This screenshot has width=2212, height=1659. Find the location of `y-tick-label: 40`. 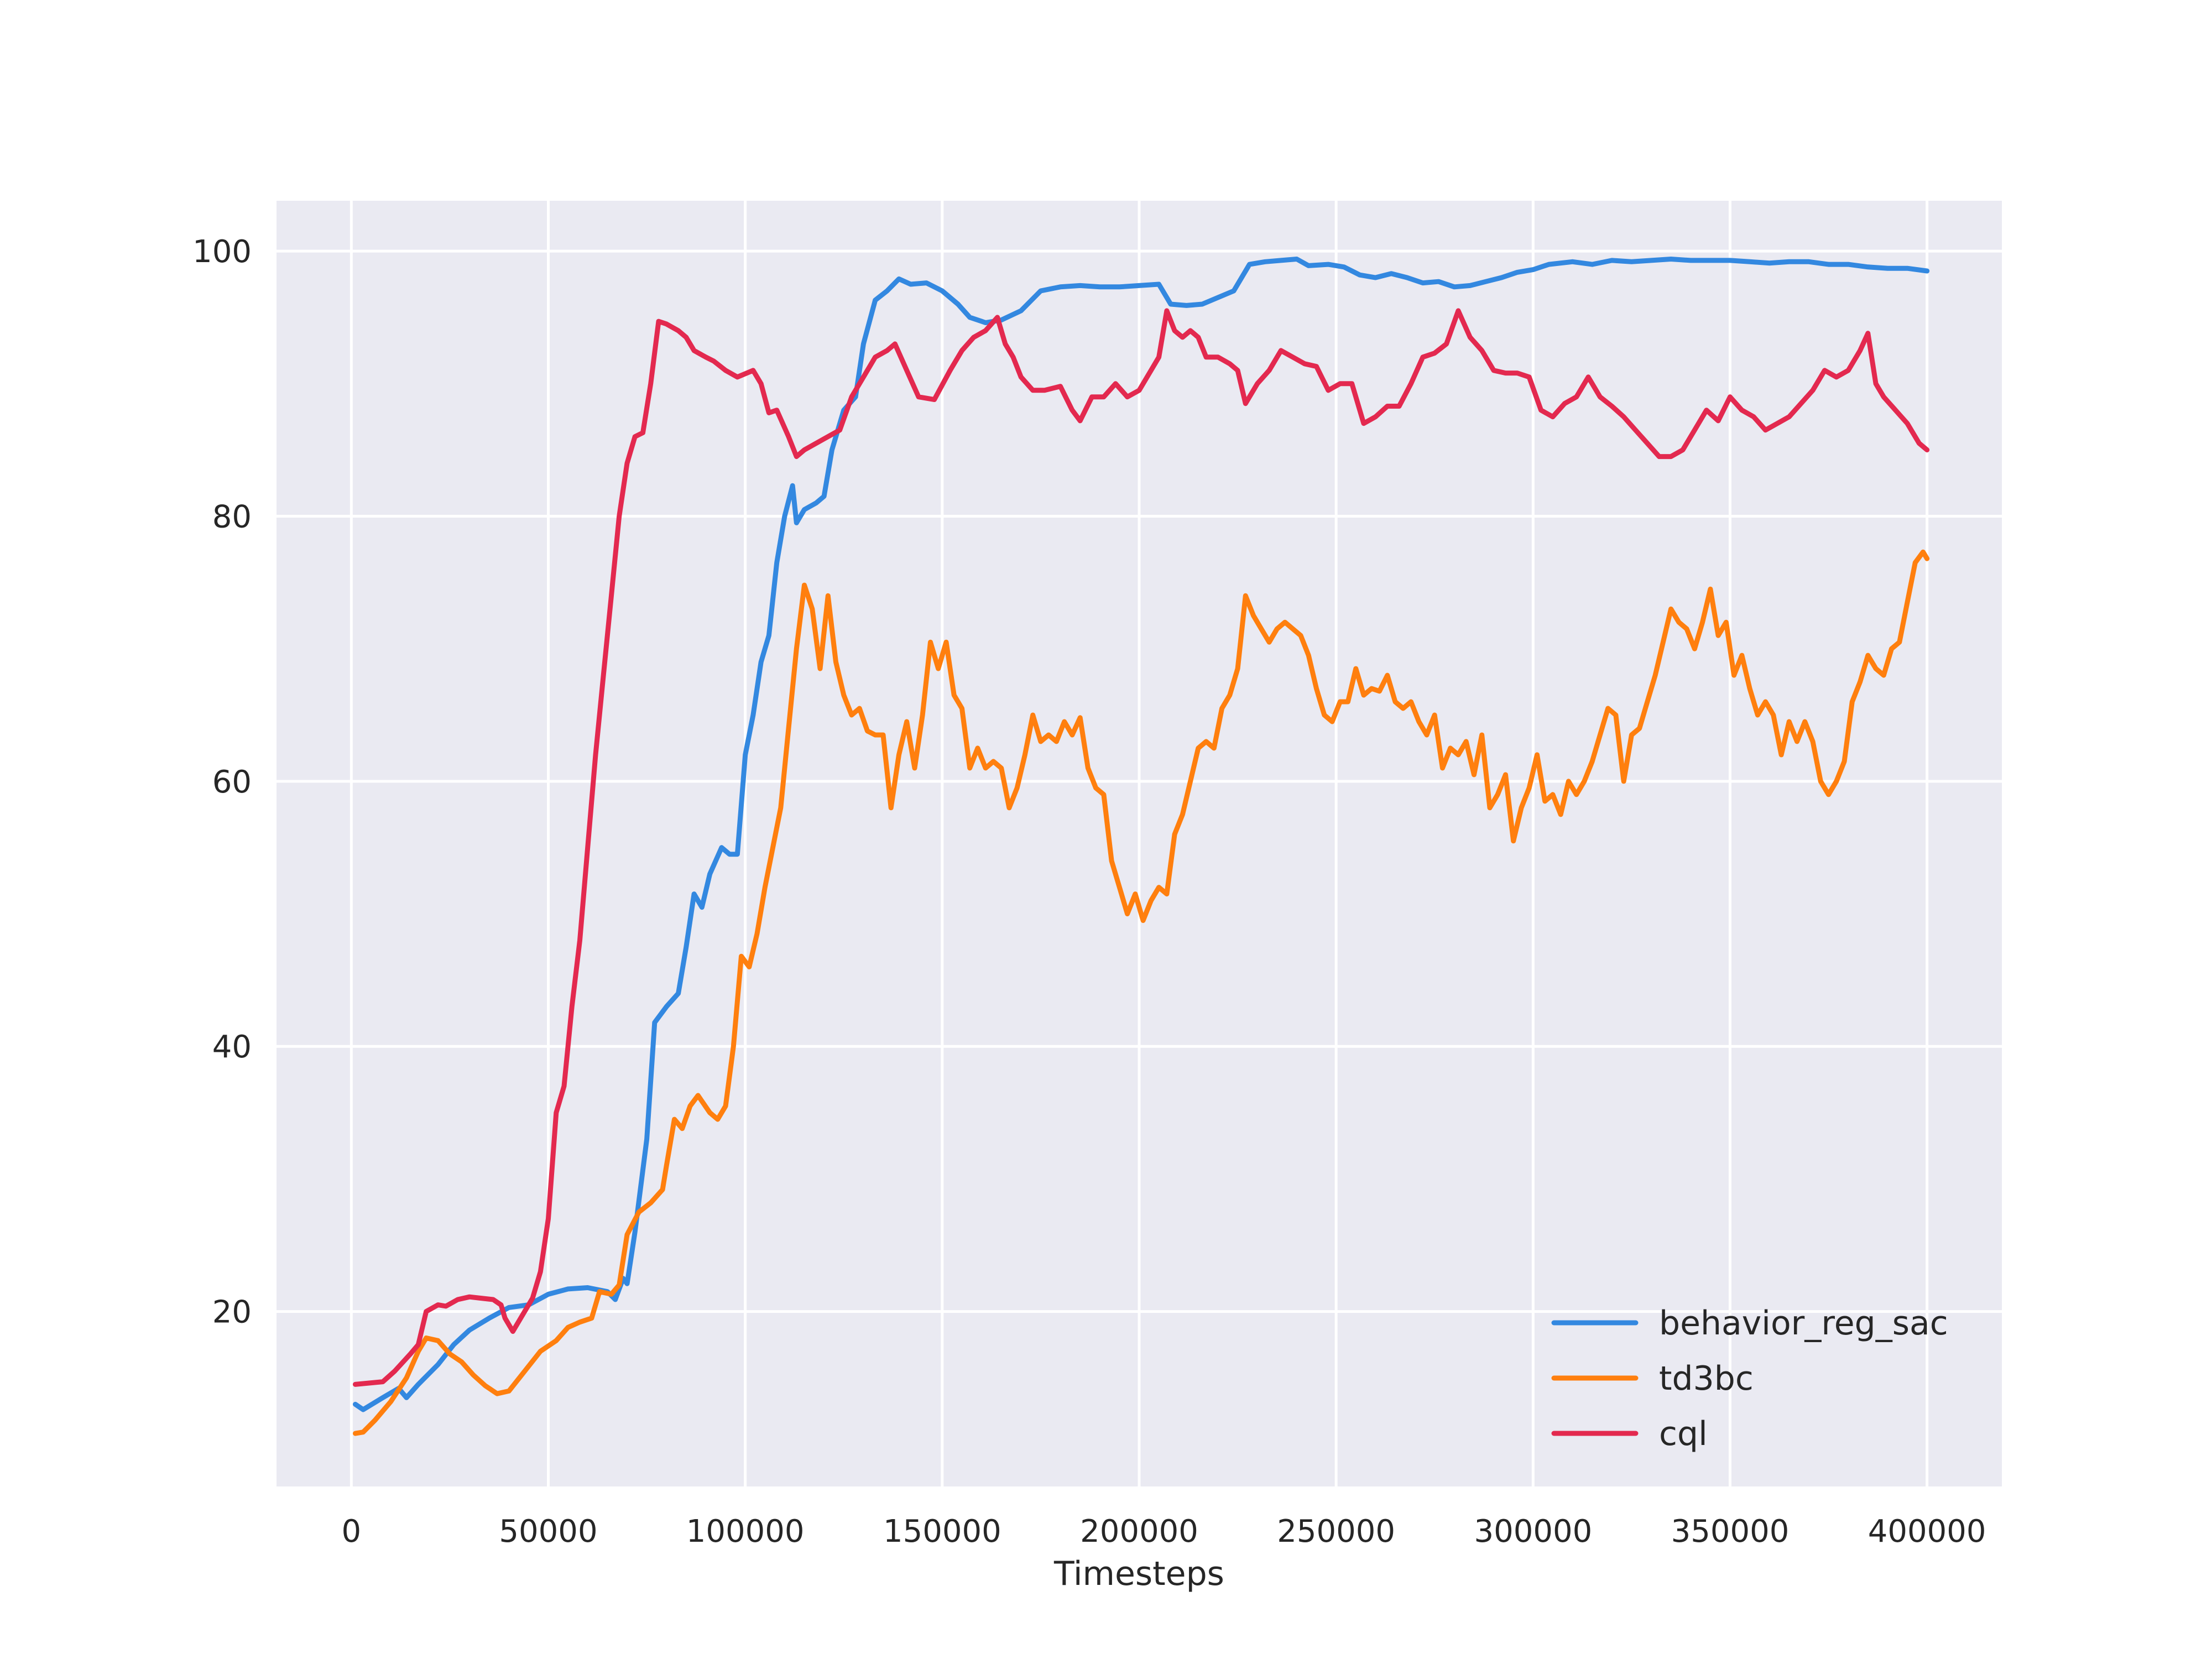

y-tick-label: 40 is located at coordinates (232, 1047).